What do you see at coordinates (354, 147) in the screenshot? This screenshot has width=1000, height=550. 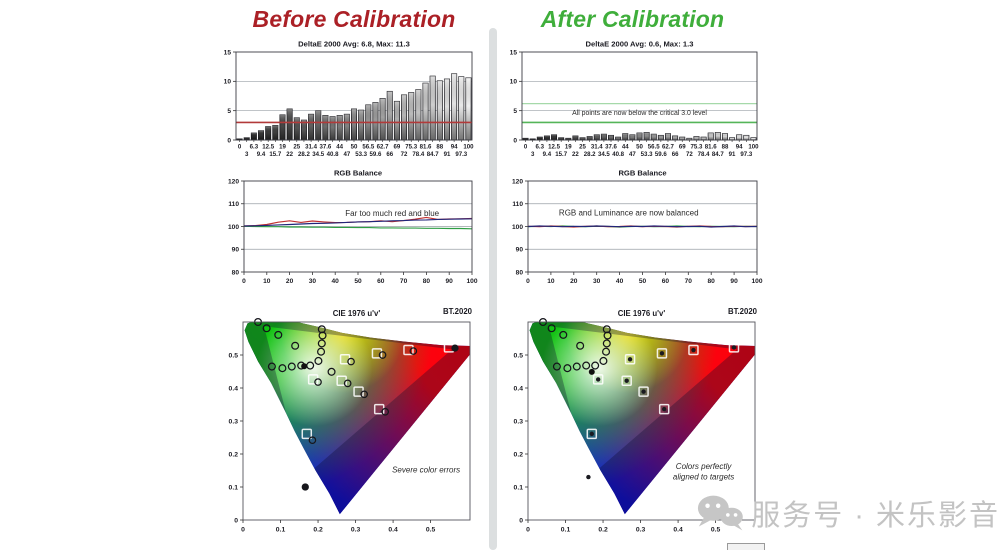 I see `svg-text: 50` at bounding box center [354, 147].